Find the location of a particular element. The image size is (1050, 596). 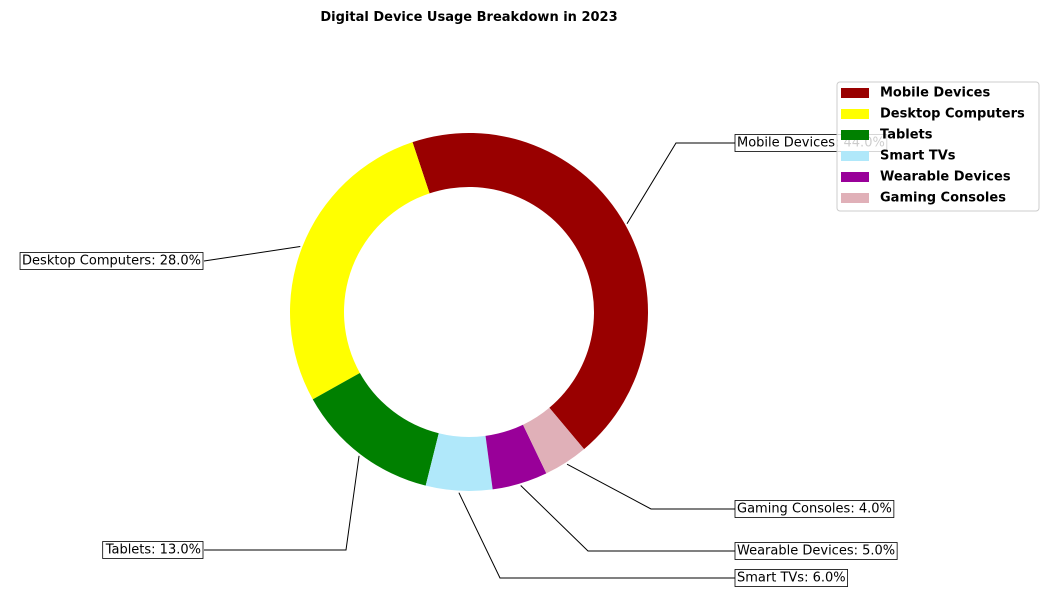

callout-box-smart-tvs is located at coordinates (791, 578).